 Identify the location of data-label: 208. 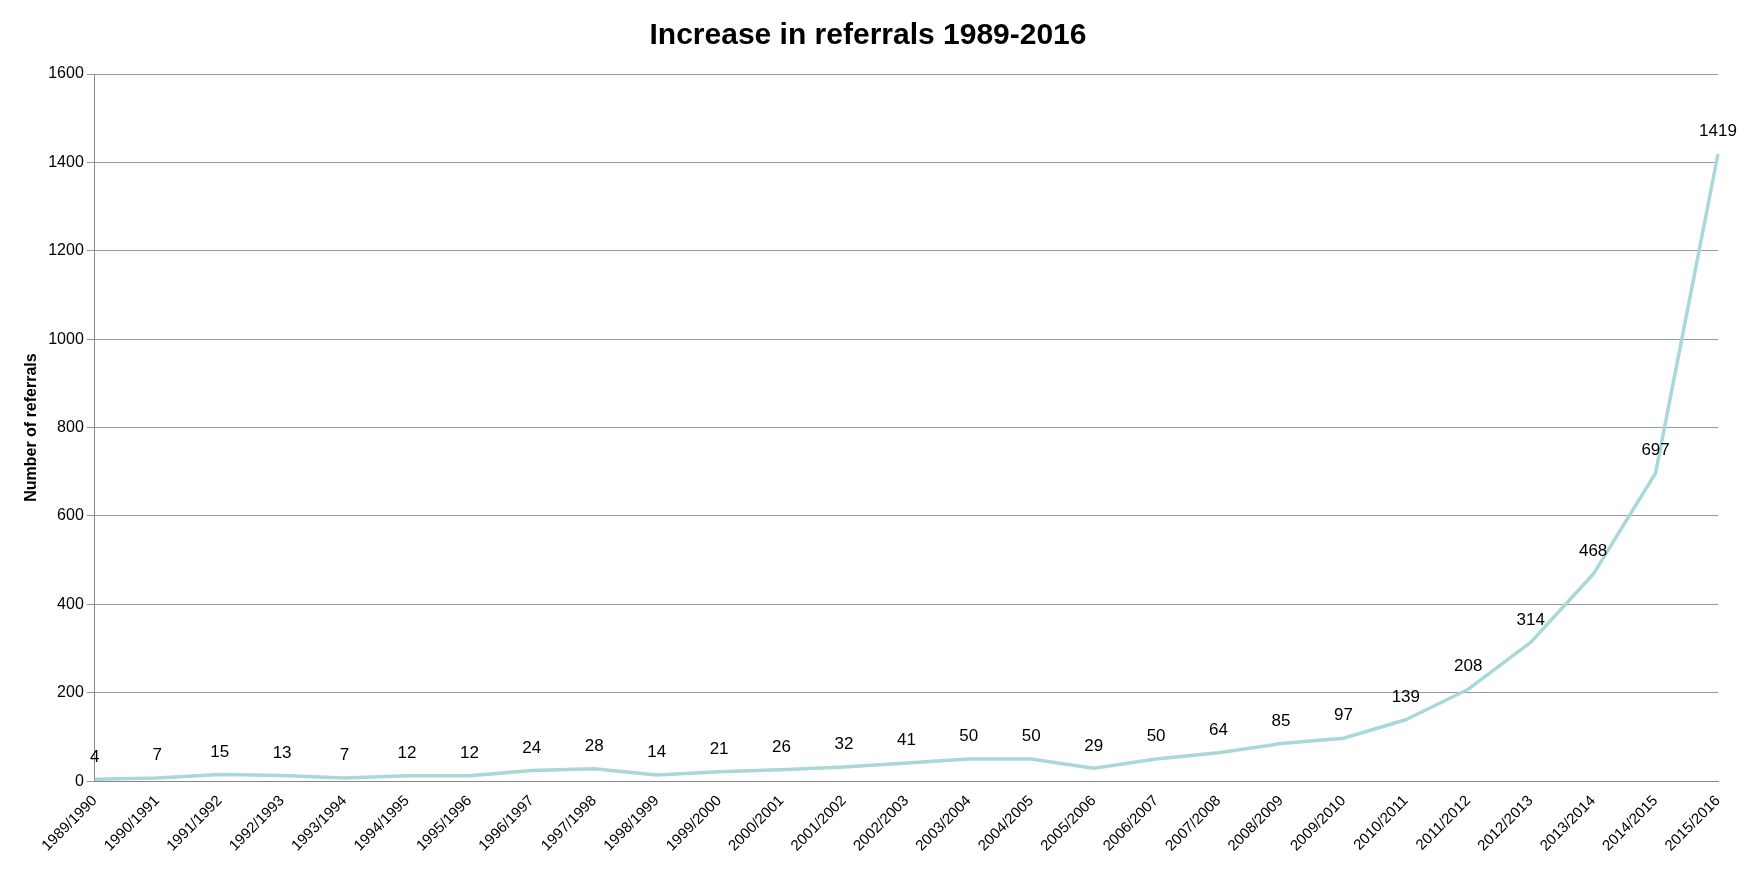
(1468, 666).